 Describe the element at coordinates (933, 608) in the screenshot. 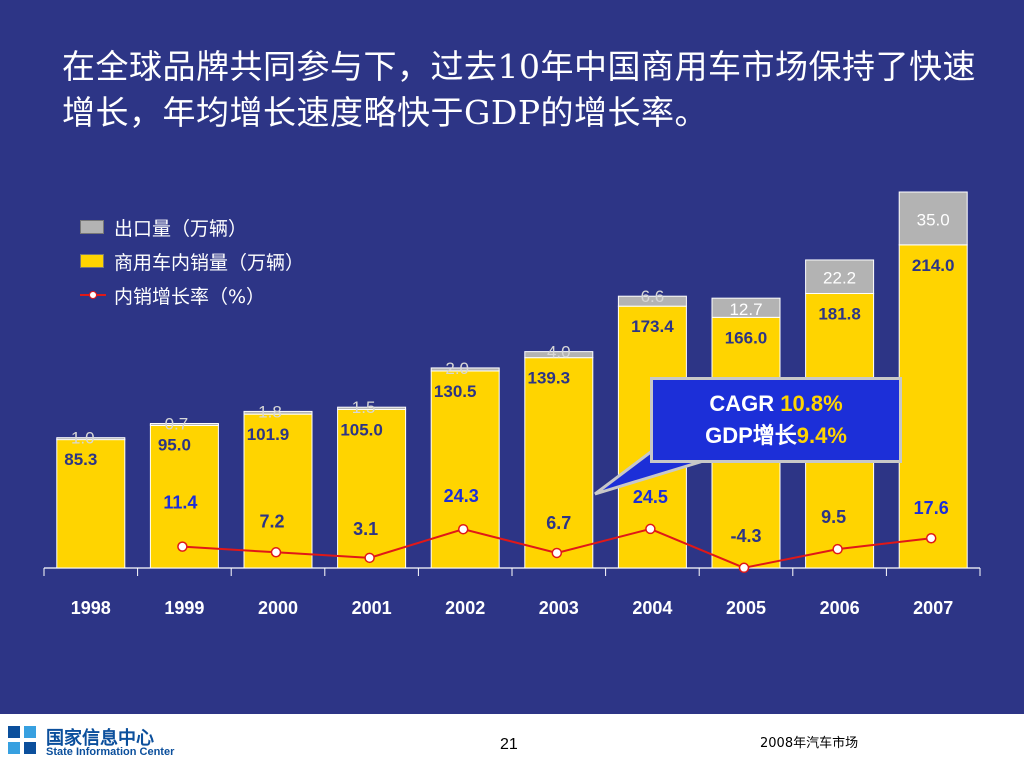

I see `x-tick-label: 2007` at that location.